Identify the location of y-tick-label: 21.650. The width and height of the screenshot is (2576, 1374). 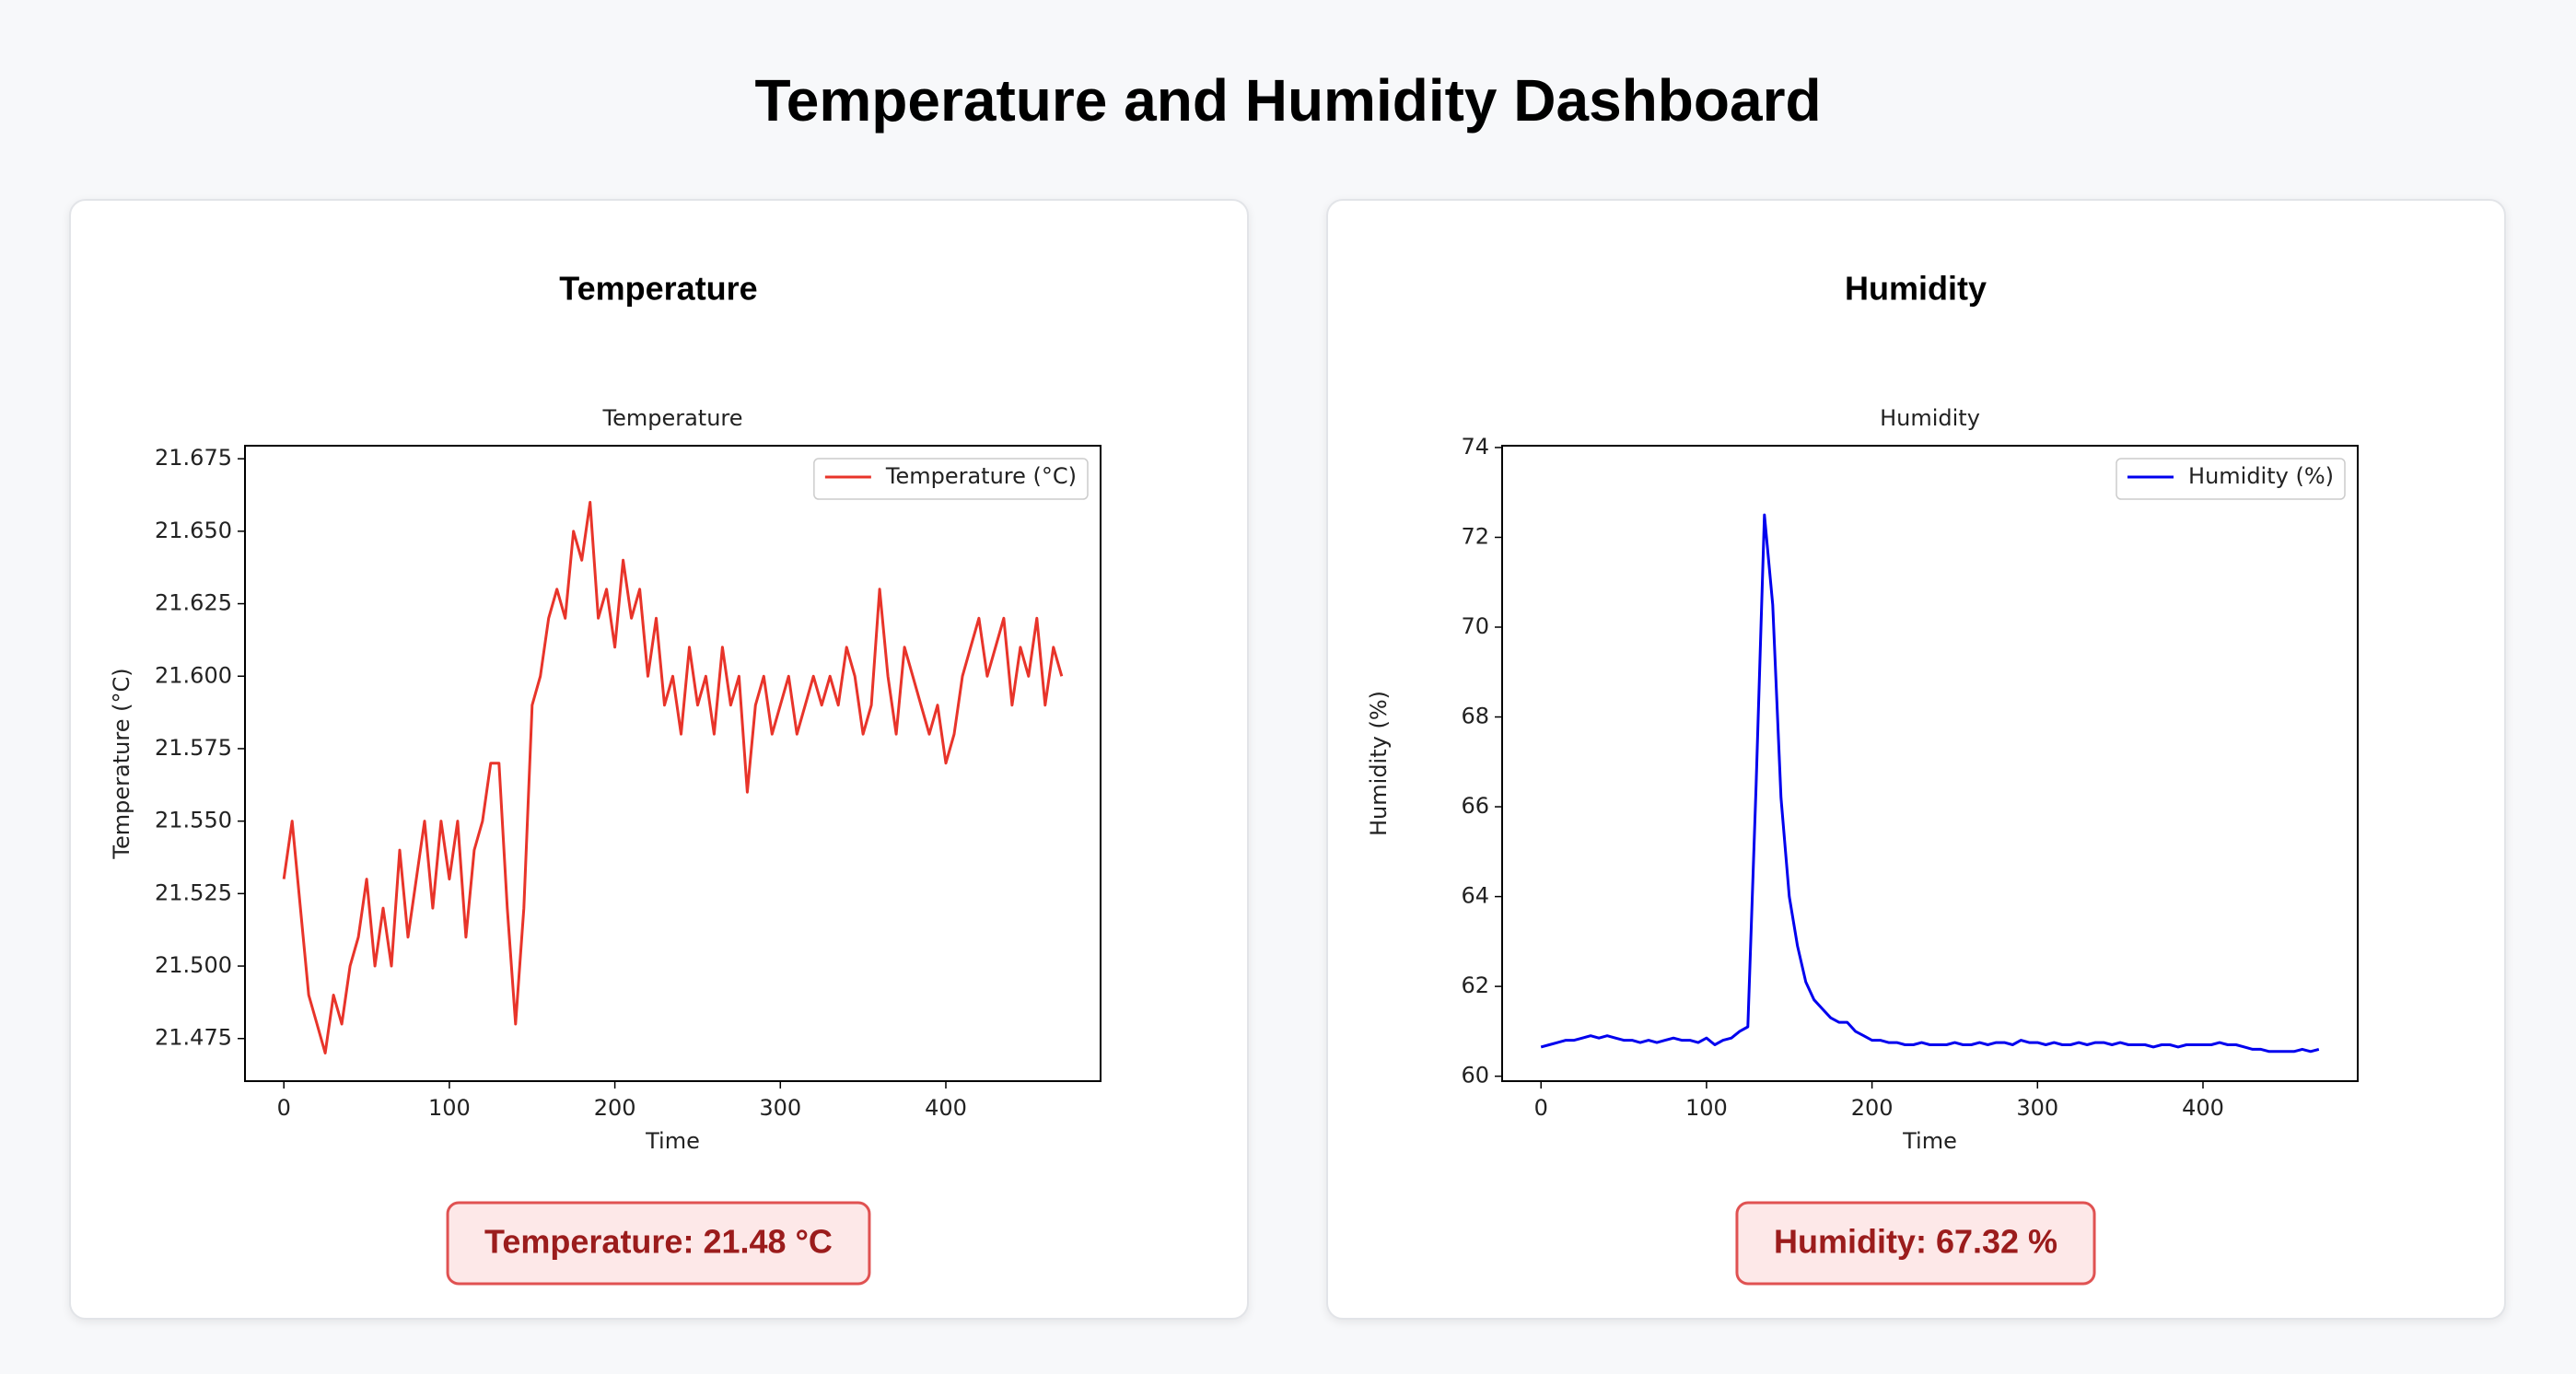
(193, 530).